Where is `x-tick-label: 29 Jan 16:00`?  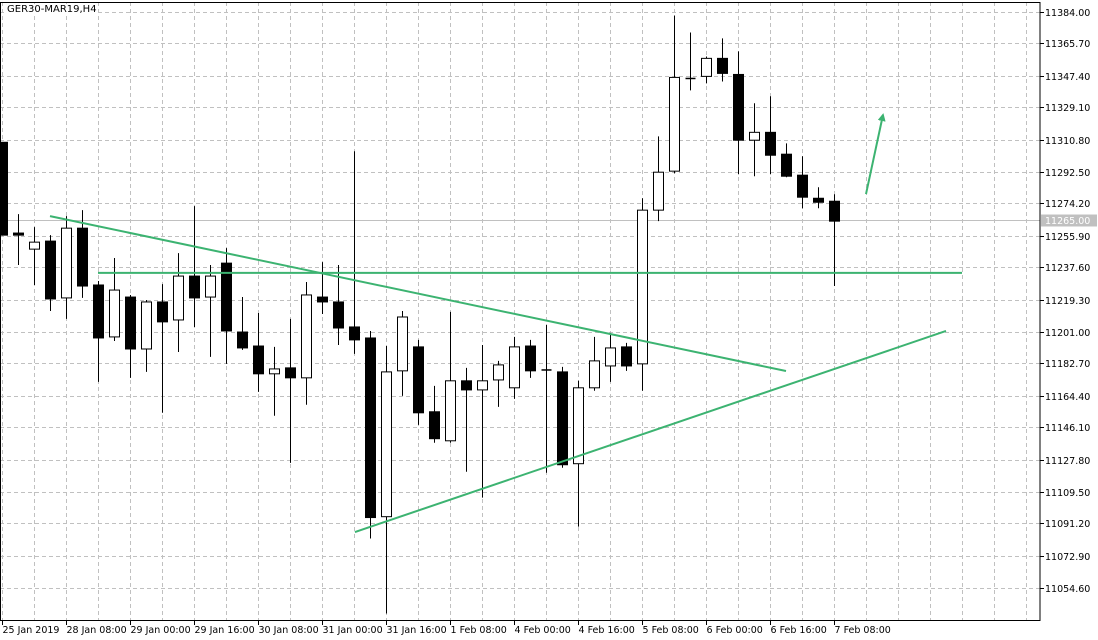
x-tick-label: 29 Jan 16:00 is located at coordinates (225, 630).